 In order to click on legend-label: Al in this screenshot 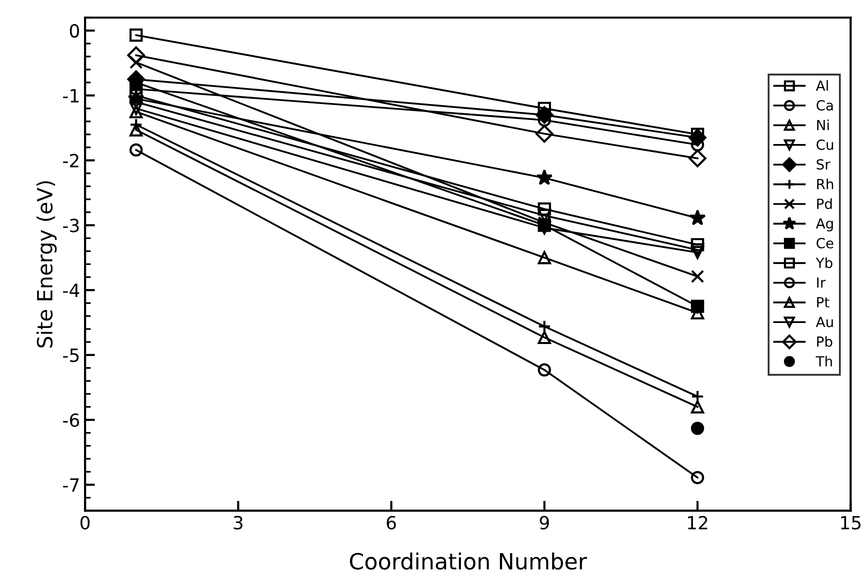, I will do `click(822, 85)`.